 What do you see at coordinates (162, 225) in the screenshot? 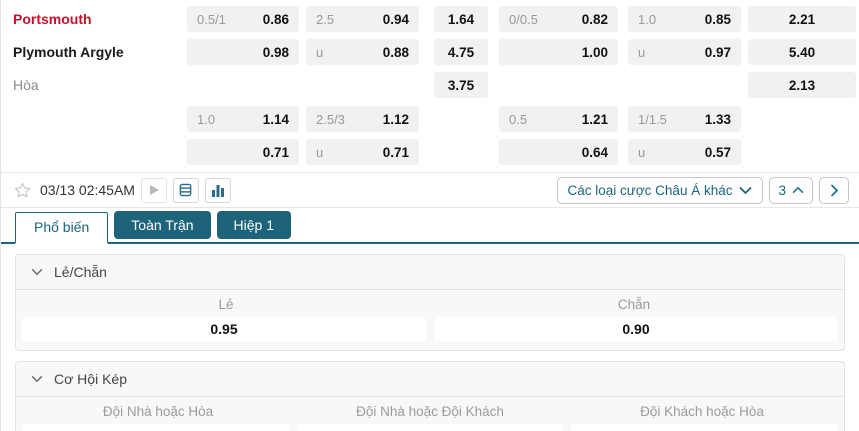
I see `tab-full-match: Toàn Trận` at bounding box center [162, 225].